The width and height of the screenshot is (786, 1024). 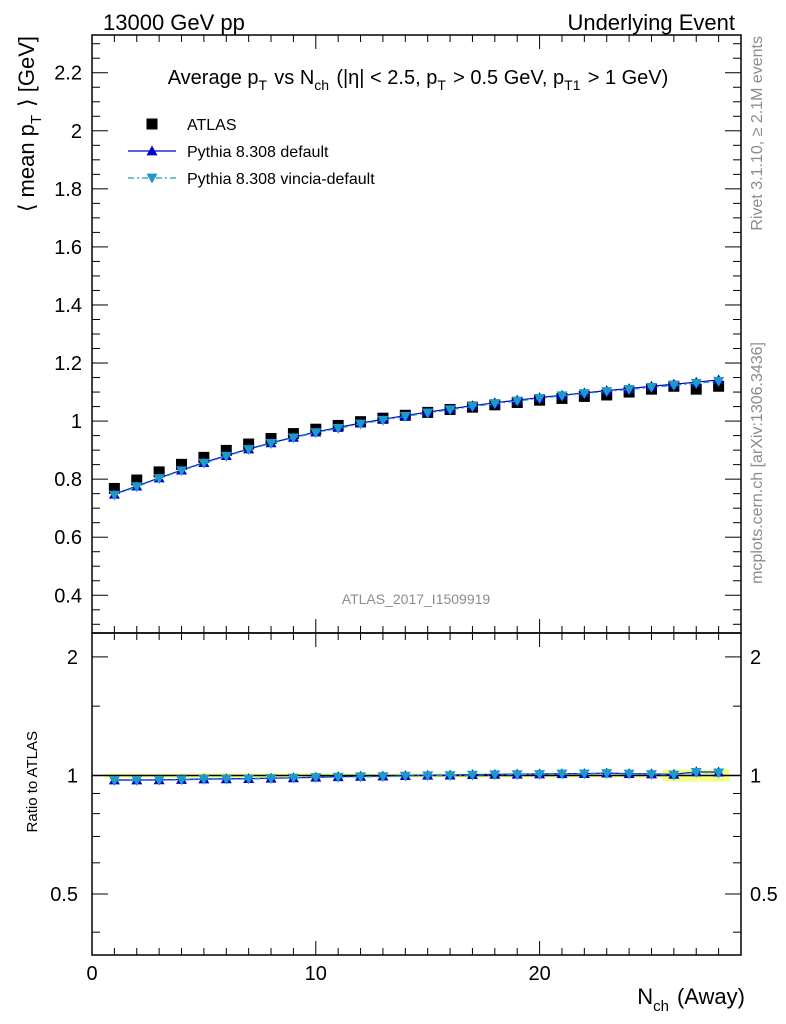 What do you see at coordinates (258, 152) in the screenshot?
I see `legend-entry: Pythia 8.308 default` at bounding box center [258, 152].